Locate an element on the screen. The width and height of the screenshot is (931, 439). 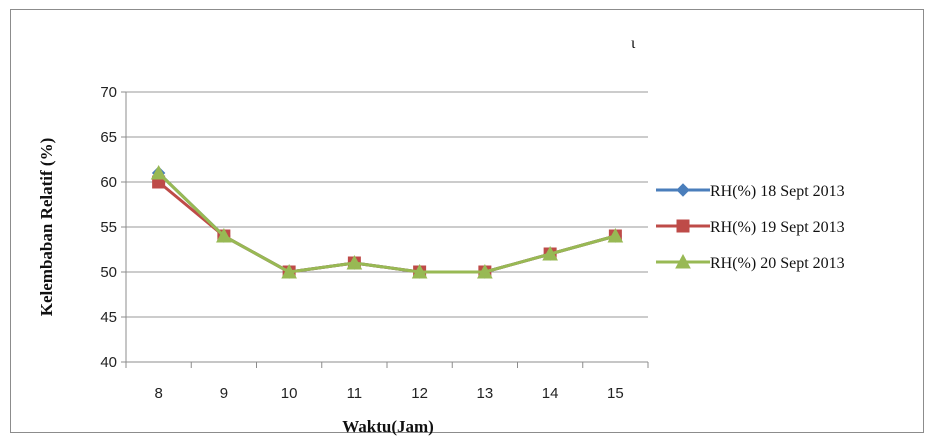
y-axis-title: Kelembaban Relatif (%) is located at coordinates (46, 227).